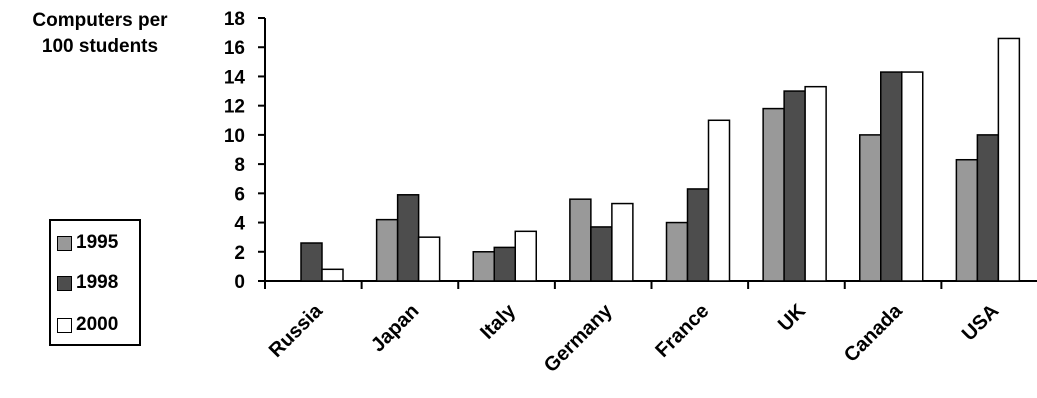 The width and height of the screenshot is (1037, 398). What do you see at coordinates (698, 235) in the screenshot?
I see `bar-1998-france` at bounding box center [698, 235].